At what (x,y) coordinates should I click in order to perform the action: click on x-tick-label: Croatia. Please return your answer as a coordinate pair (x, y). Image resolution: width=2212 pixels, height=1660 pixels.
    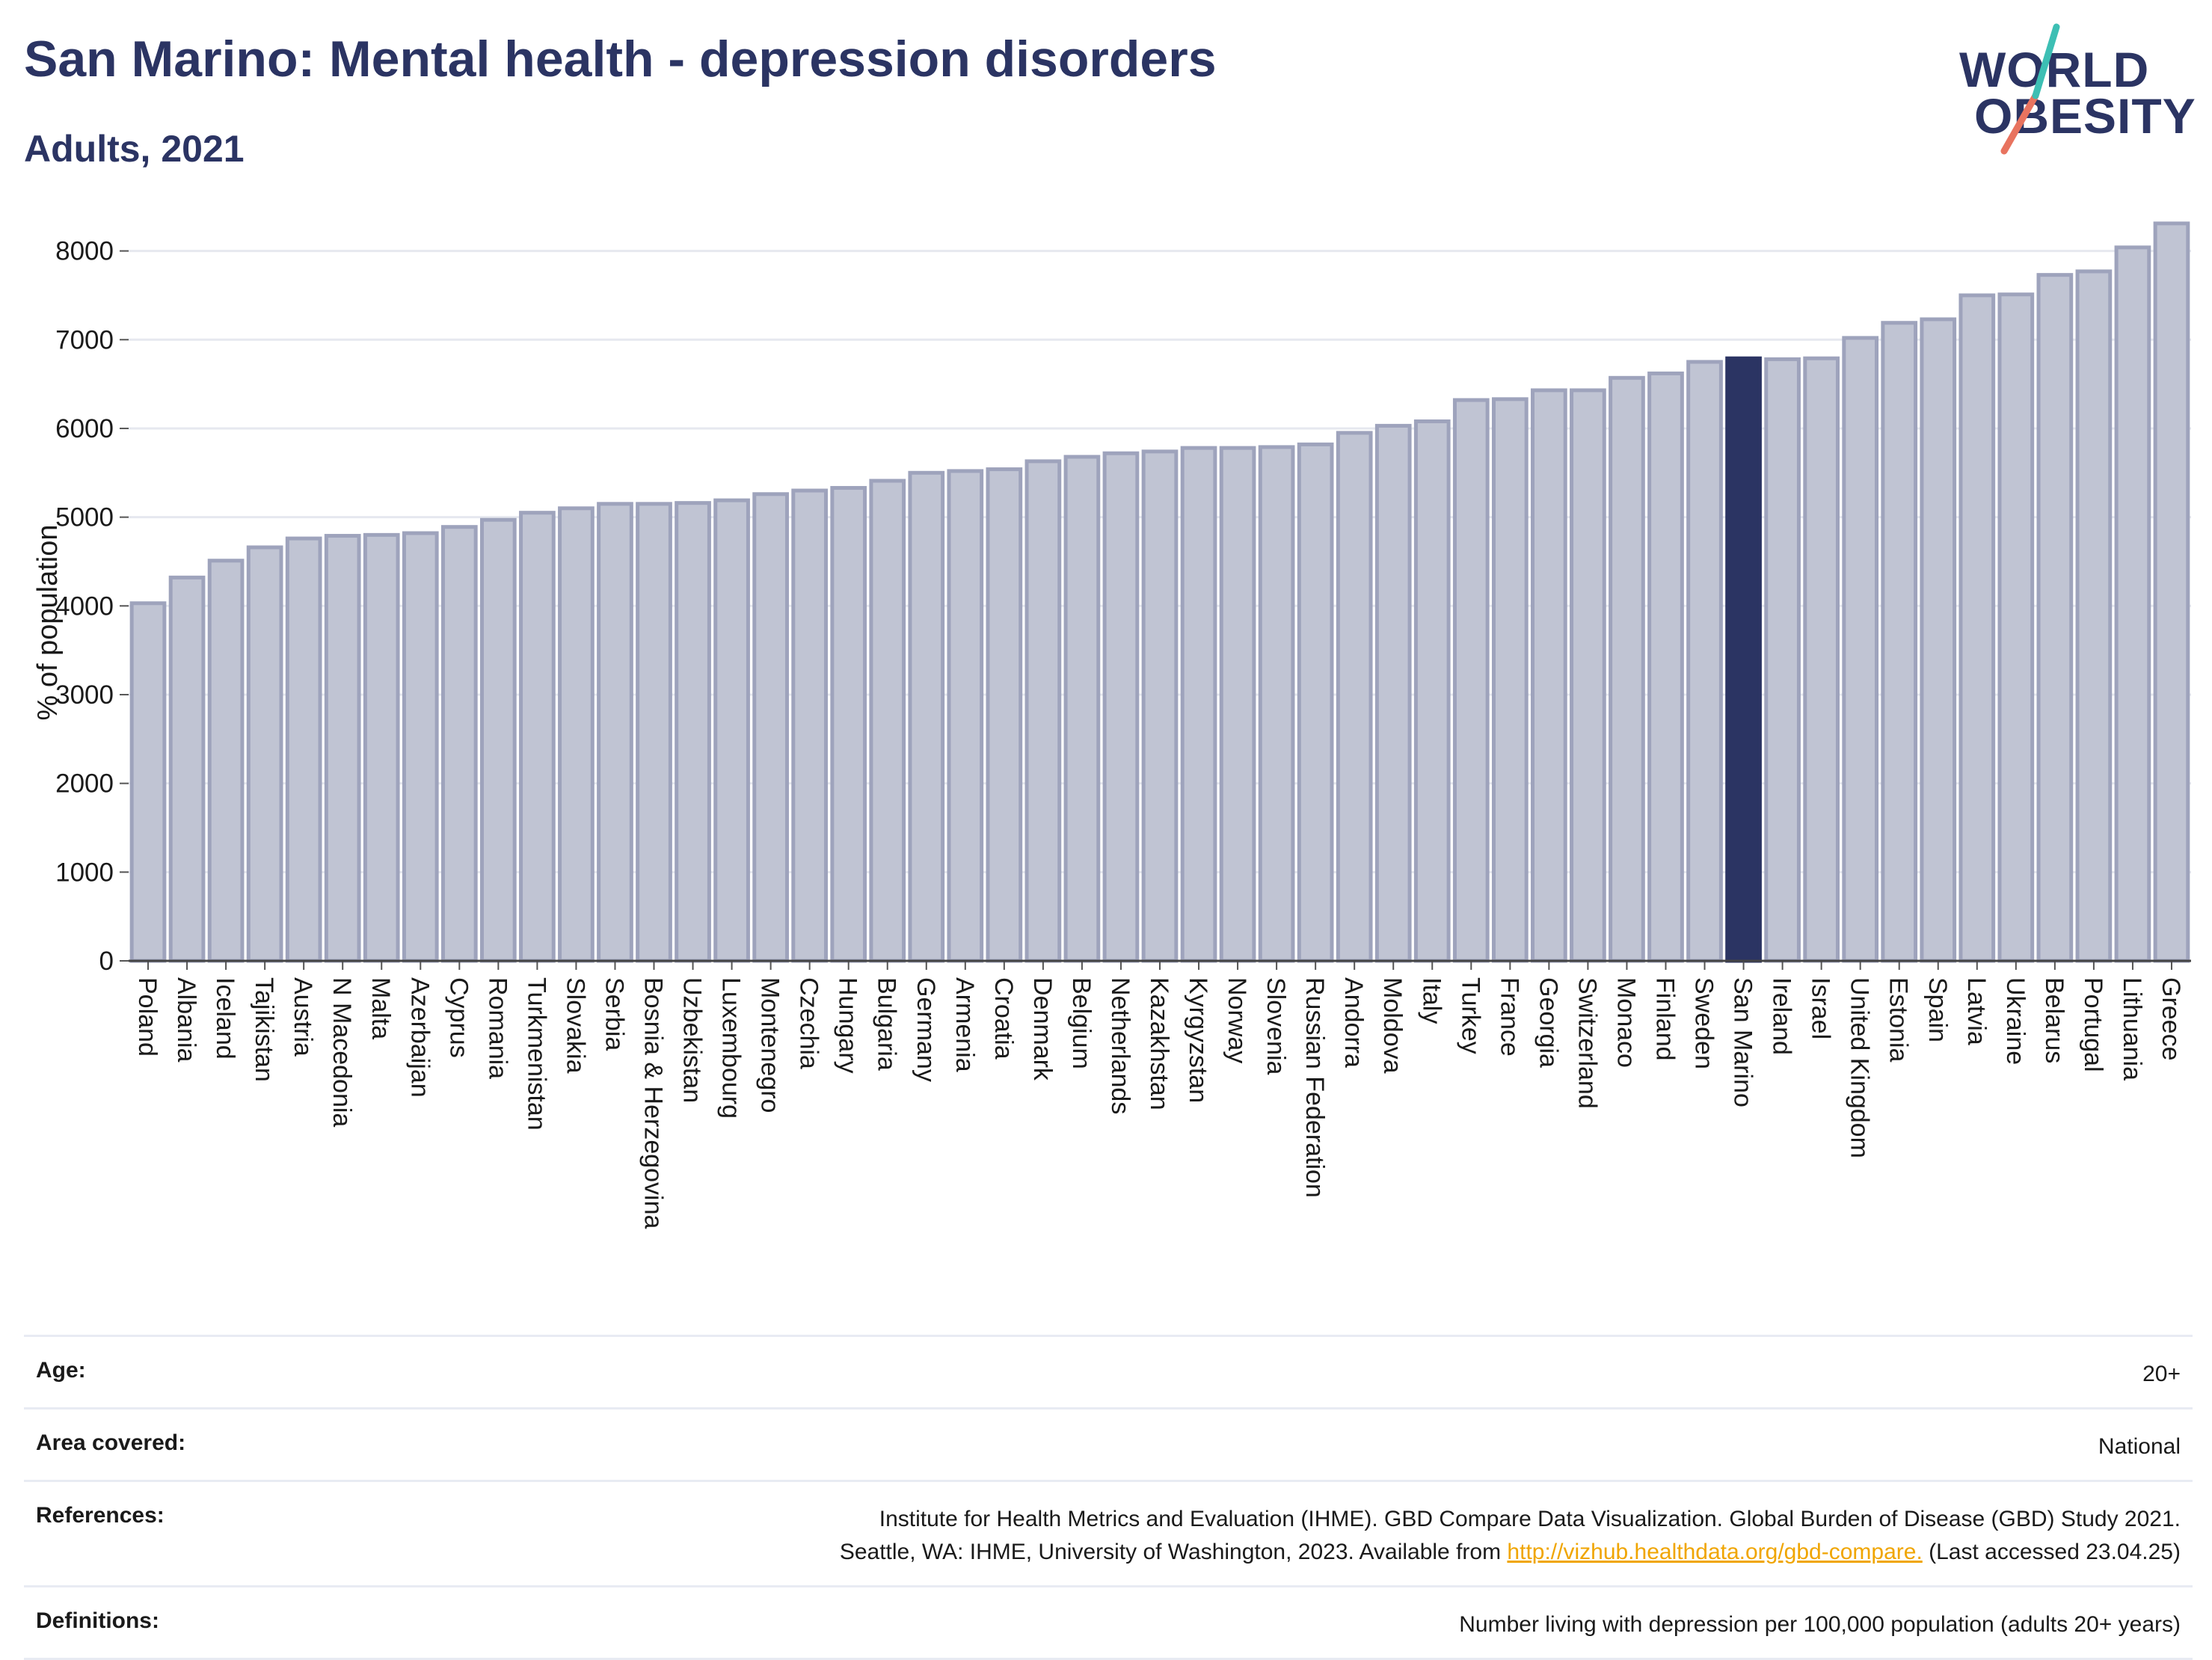
    Looking at the image, I should click on (1003, 1019).